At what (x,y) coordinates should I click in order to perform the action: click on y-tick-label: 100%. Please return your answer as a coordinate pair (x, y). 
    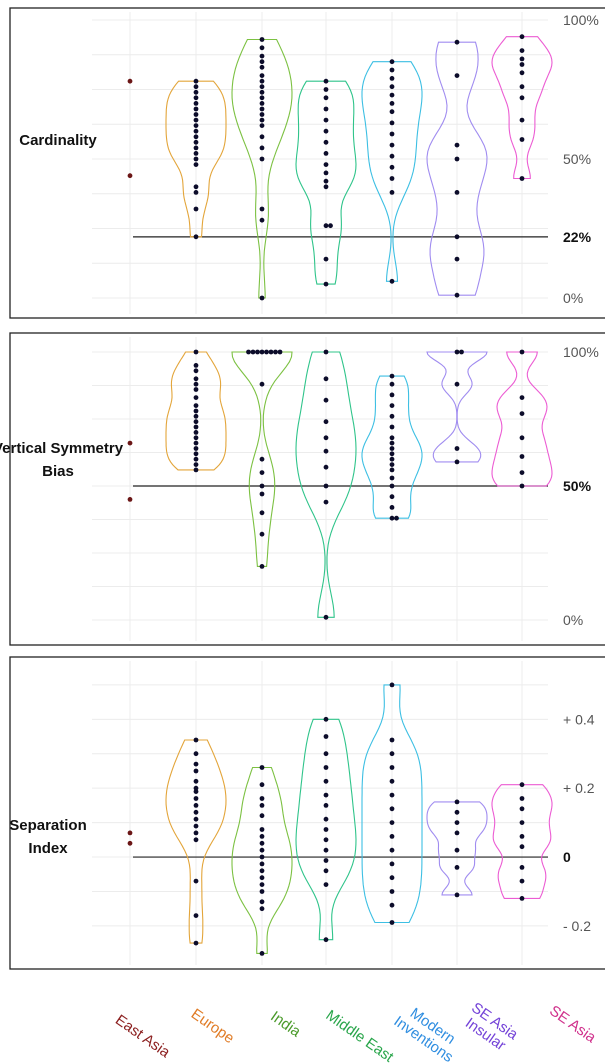
    Looking at the image, I should click on (581, 20).